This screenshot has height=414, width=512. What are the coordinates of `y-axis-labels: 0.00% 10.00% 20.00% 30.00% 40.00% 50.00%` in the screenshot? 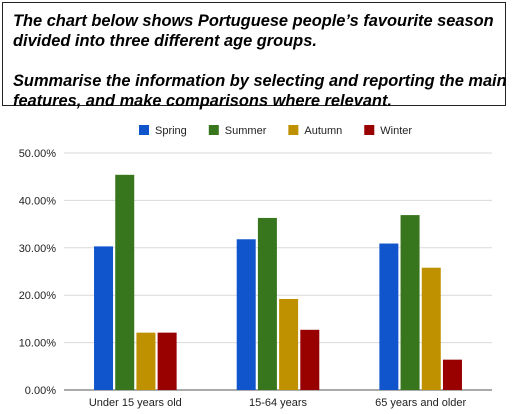 It's located at (38, 272).